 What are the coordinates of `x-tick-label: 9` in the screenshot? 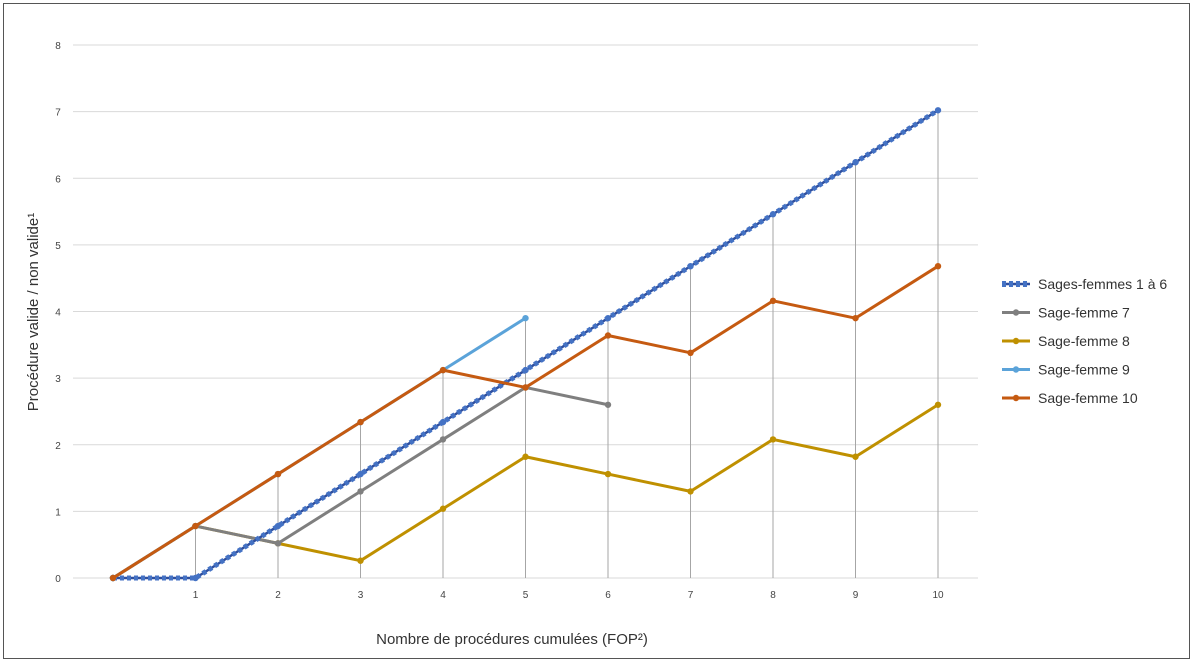 It's located at (856, 595).